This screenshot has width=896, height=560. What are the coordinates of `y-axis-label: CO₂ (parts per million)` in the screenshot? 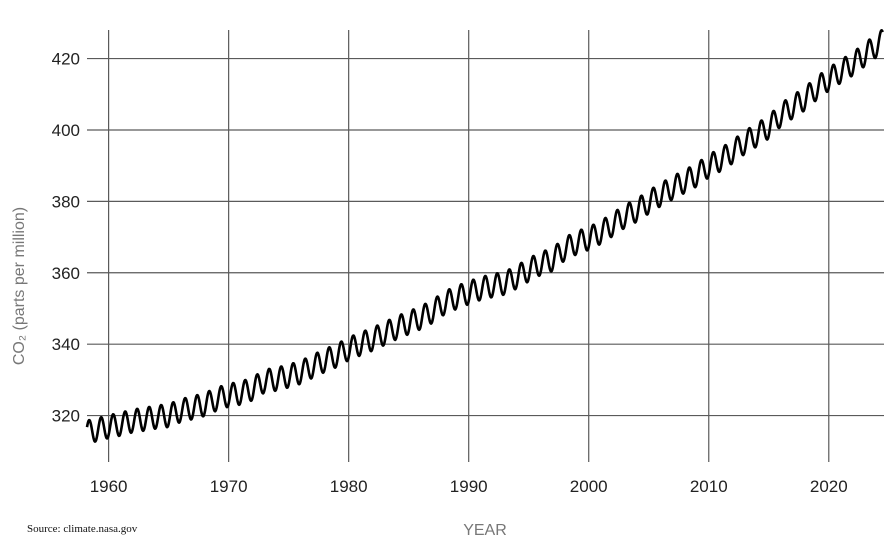 It's located at (19, 286).